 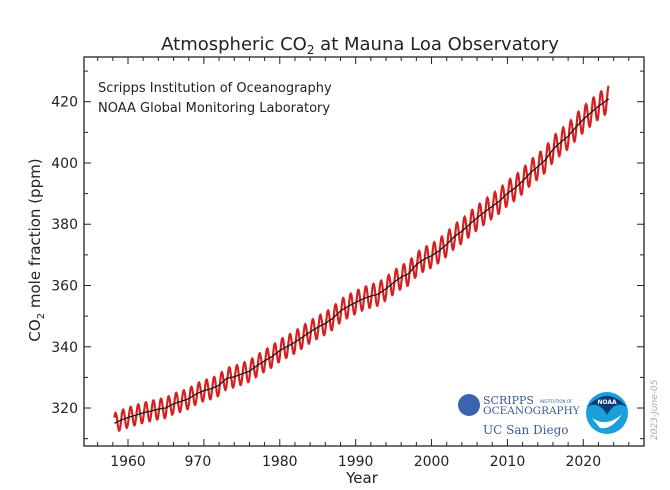 What do you see at coordinates (356, 462) in the screenshot?
I see `x-tick-label: 1990` at bounding box center [356, 462].